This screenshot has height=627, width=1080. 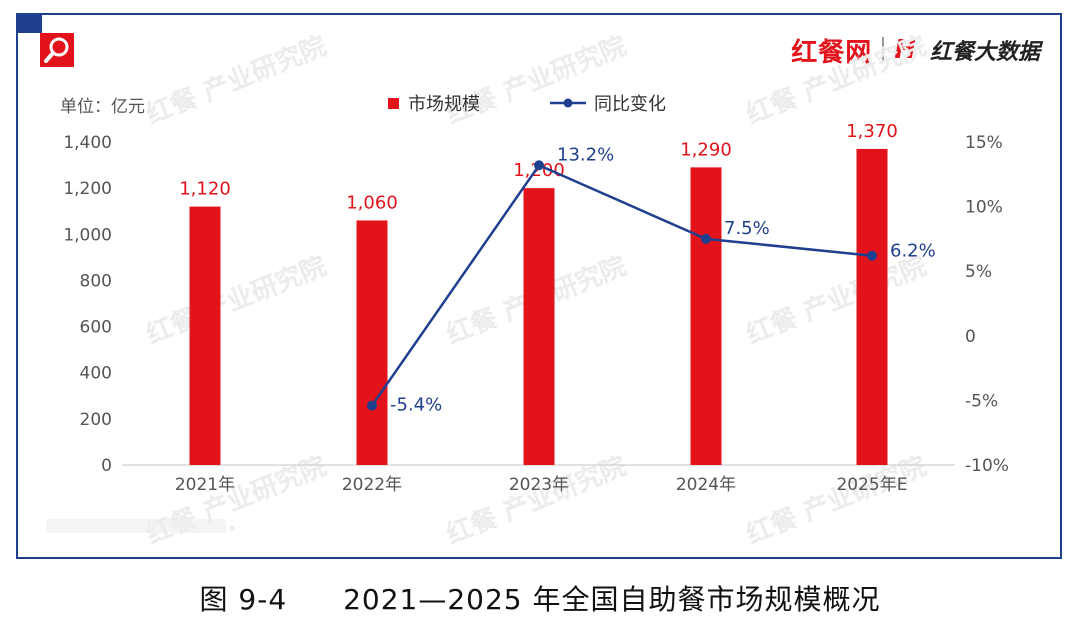 I want to click on legend-bar-label: 市场规模, so click(x=444, y=104).